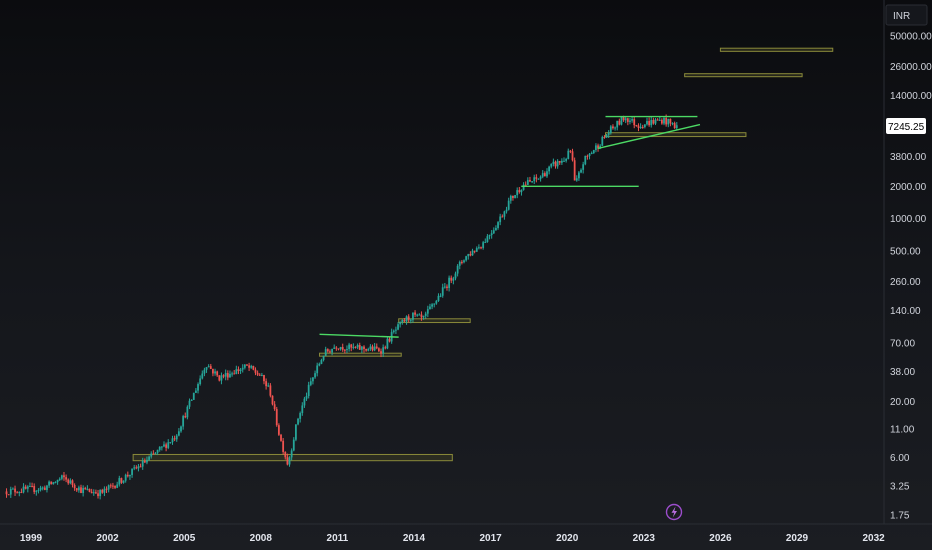  I want to click on lightning-icon, so click(674, 512).